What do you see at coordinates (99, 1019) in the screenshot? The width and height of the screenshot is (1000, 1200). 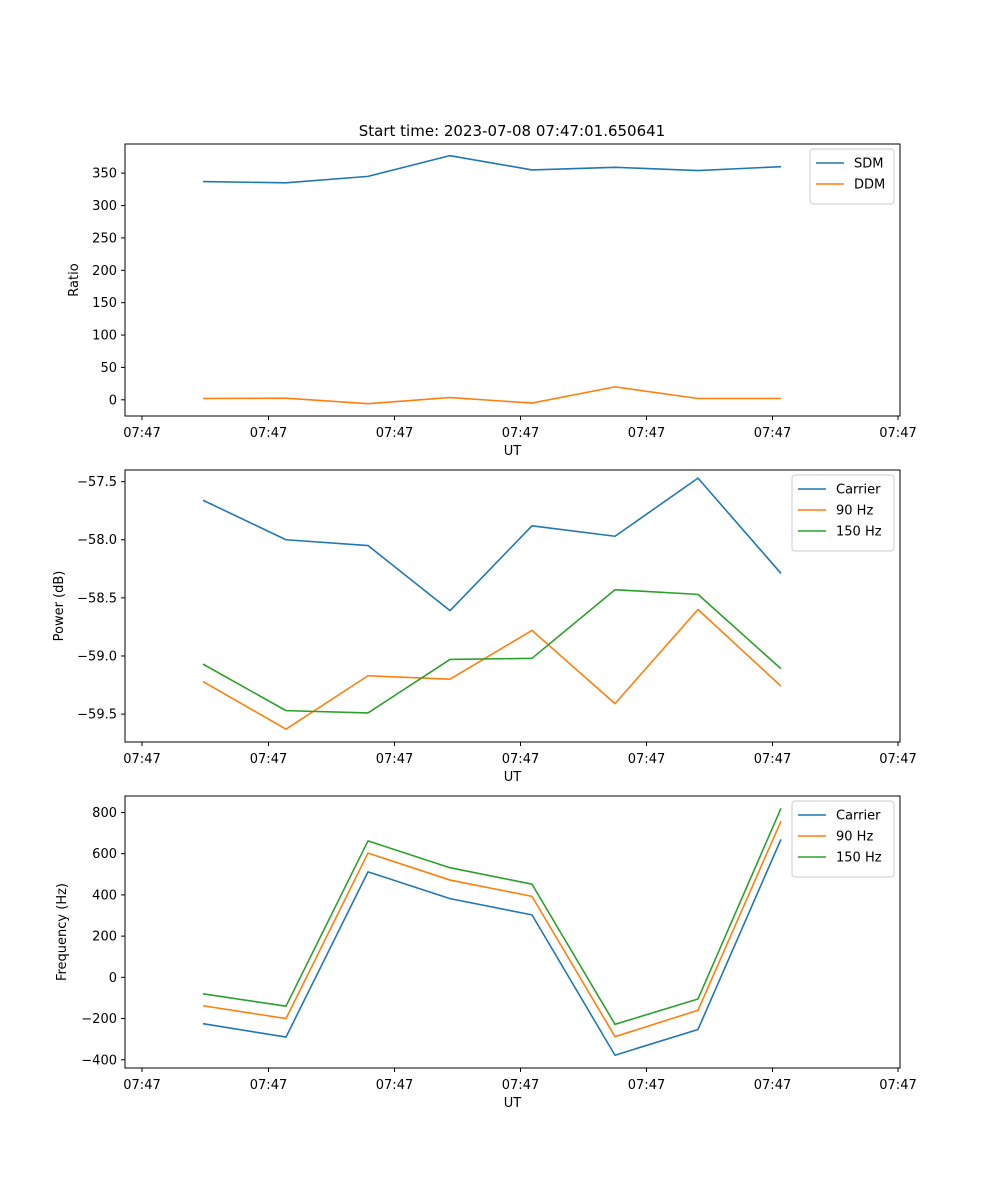 I see `y-tick-label: −200` at bounding box center [99, 1019].